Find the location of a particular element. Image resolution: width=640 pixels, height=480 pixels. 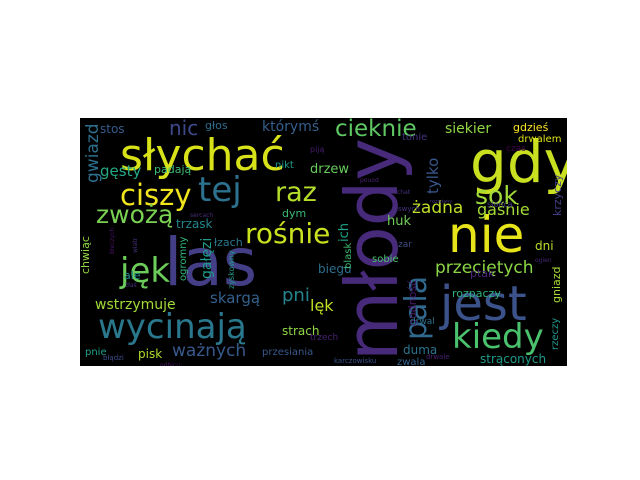

word: ciszy is located at coordinates (156, 195).